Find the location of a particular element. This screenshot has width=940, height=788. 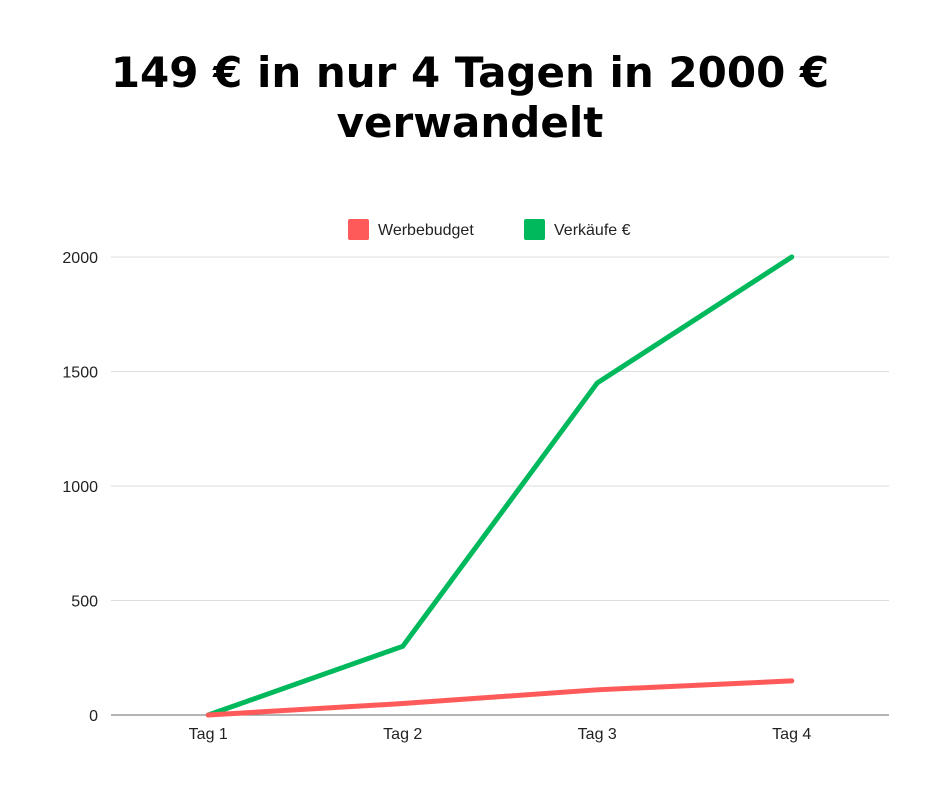

y-tick-label: 1500 is located at coordinates (80, 373).